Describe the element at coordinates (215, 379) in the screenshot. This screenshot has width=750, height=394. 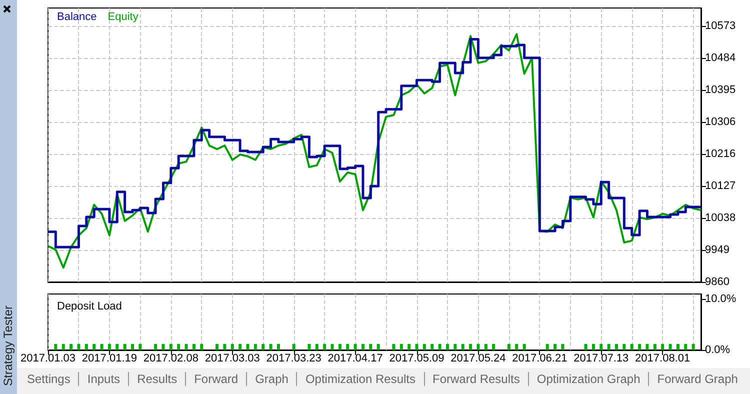
I see `text: Forward` at that location.